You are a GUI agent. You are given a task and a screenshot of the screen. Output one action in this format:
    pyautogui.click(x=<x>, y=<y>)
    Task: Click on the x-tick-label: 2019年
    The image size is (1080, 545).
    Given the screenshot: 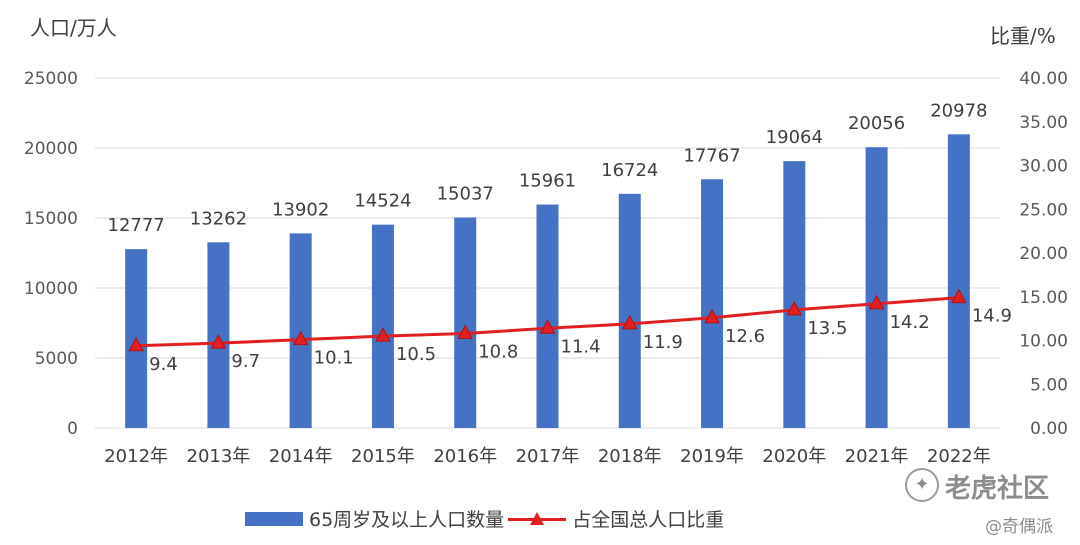 What is the action you would take?
    pyautogui.click(x=712, y=456)
    